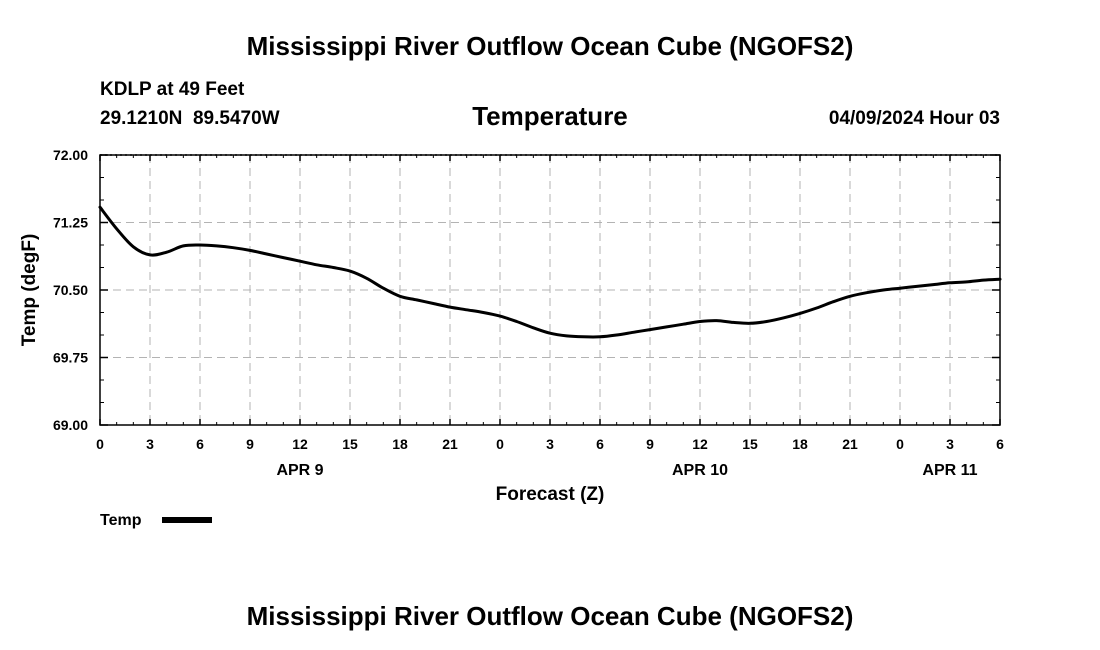 Image resolution: width=1100 pixels, height=650 pixels. What do you see at coordinates (29, 290) in the screenshot?
I see `y-axis-label: Temp (degF)` at bounding box center [29, 290].